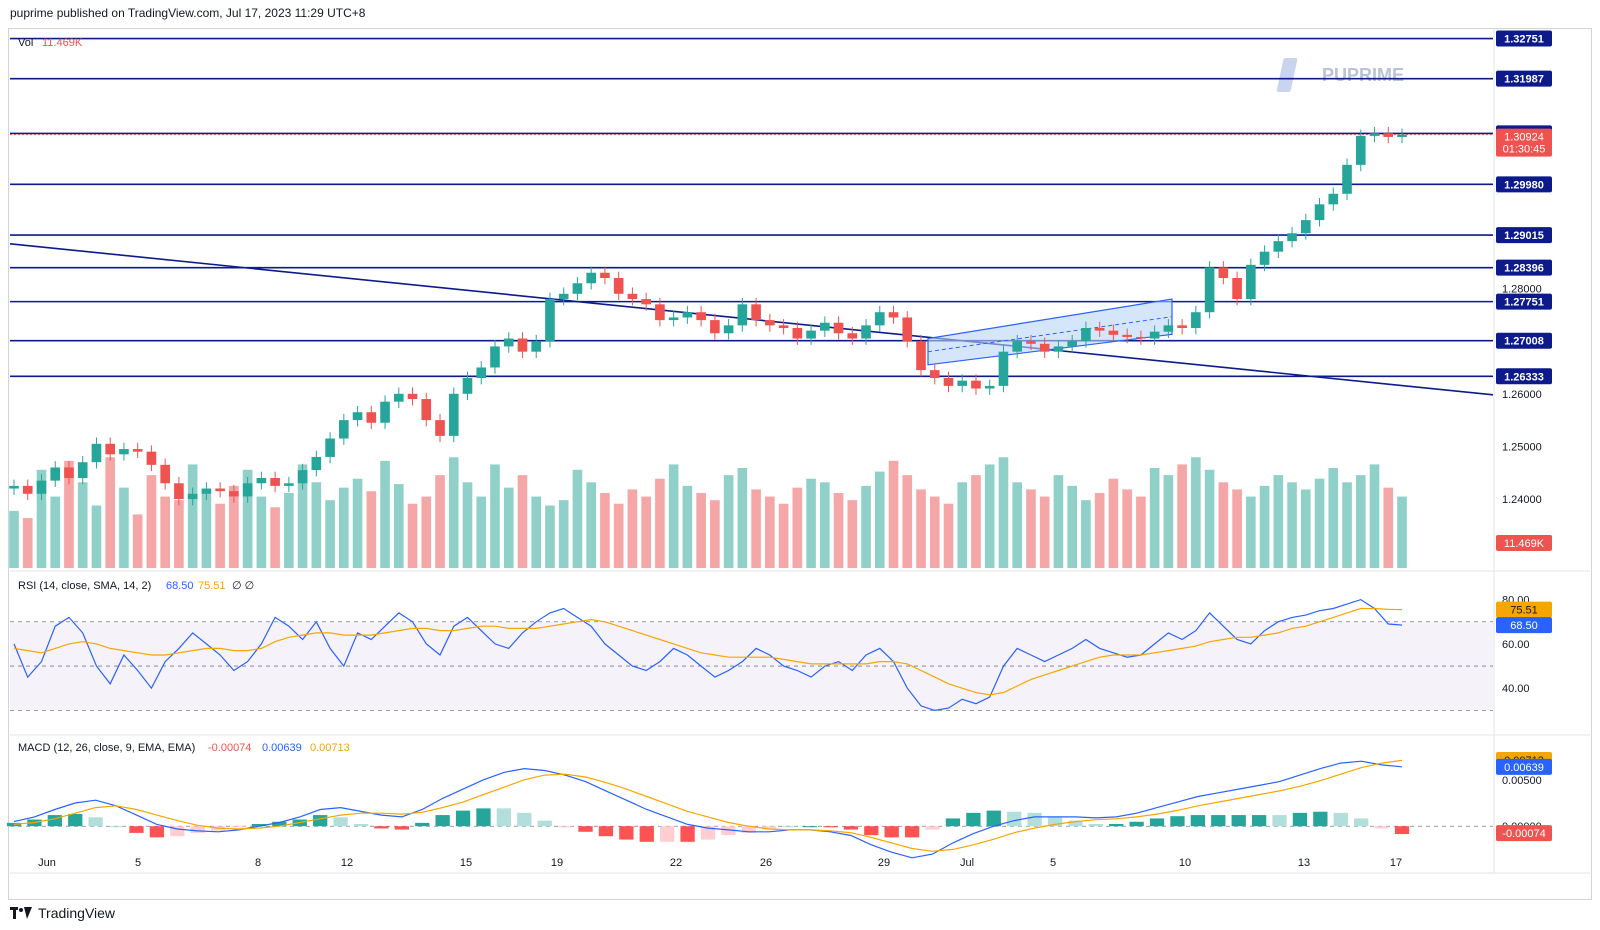  What do you see at coordinates (557, 863) in the screenshot?
I see `x-axis-label: 19` at bounding box center [557, 863].